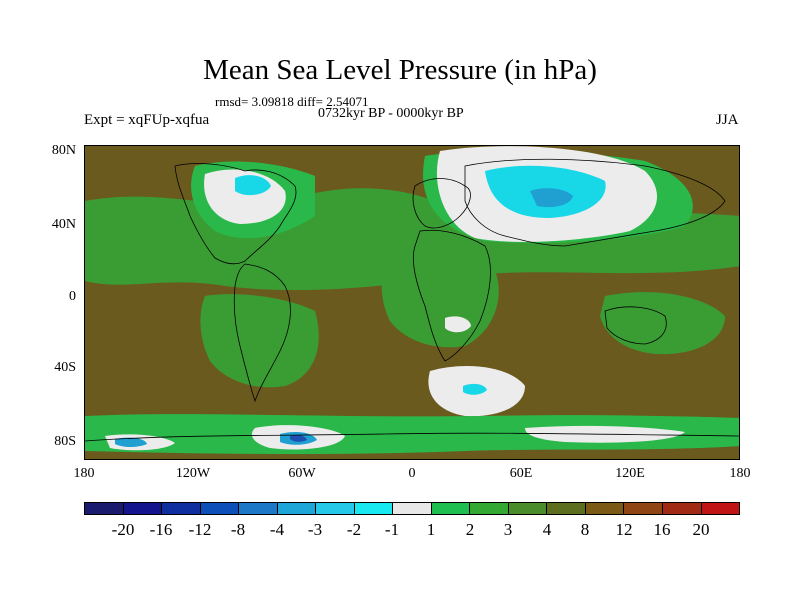  What do you see at coordinates (298, 438) in the screenshot?
I see `antarctic-strong-negative` at bounding box center [298, 438].